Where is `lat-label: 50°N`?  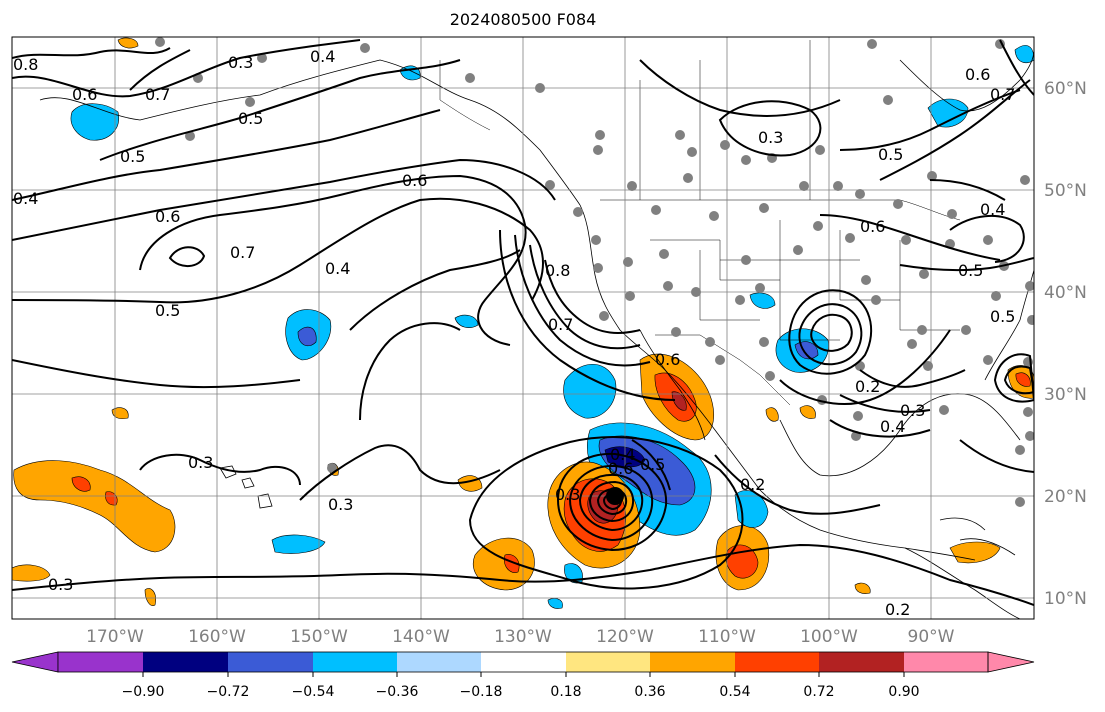 lat-label: 50°N is located at coordinates (1065, 191).